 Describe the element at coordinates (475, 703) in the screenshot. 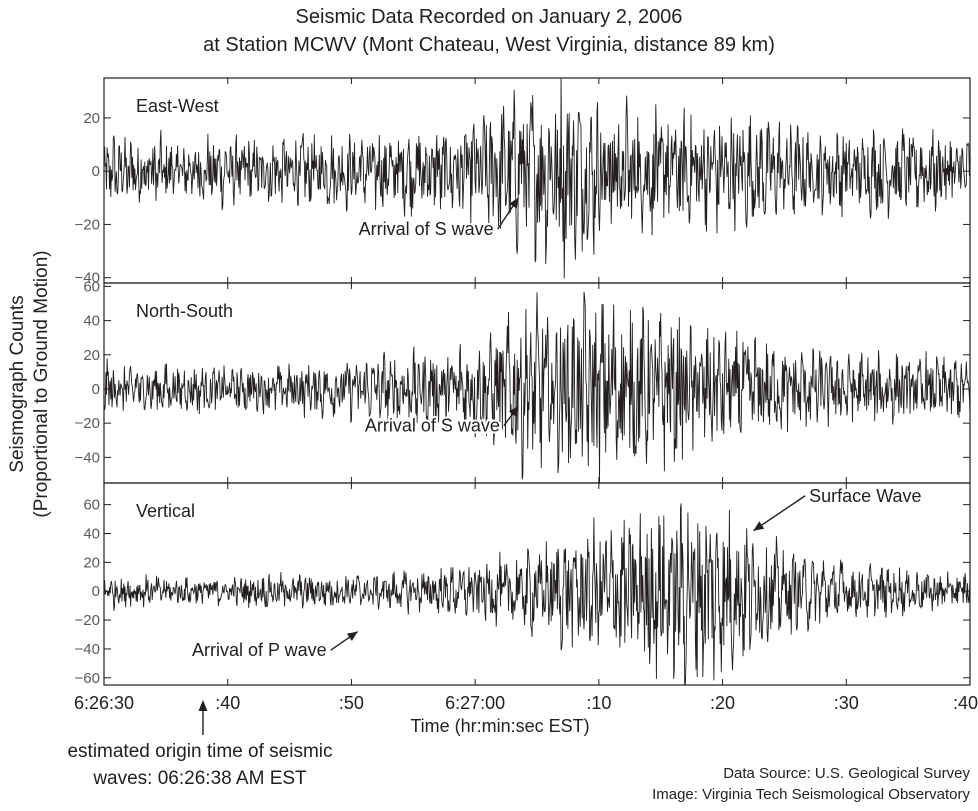

I see `x-tick-label: 6:27:00` at that location.